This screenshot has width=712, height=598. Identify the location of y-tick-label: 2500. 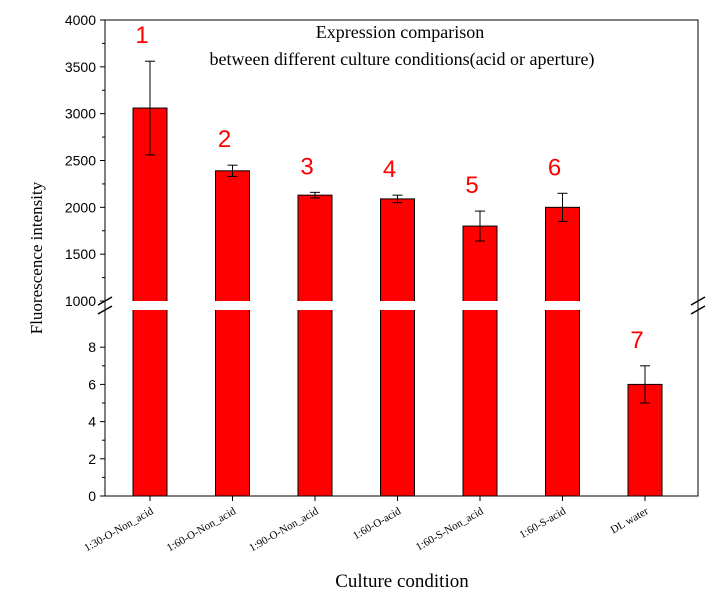
(80, 161).